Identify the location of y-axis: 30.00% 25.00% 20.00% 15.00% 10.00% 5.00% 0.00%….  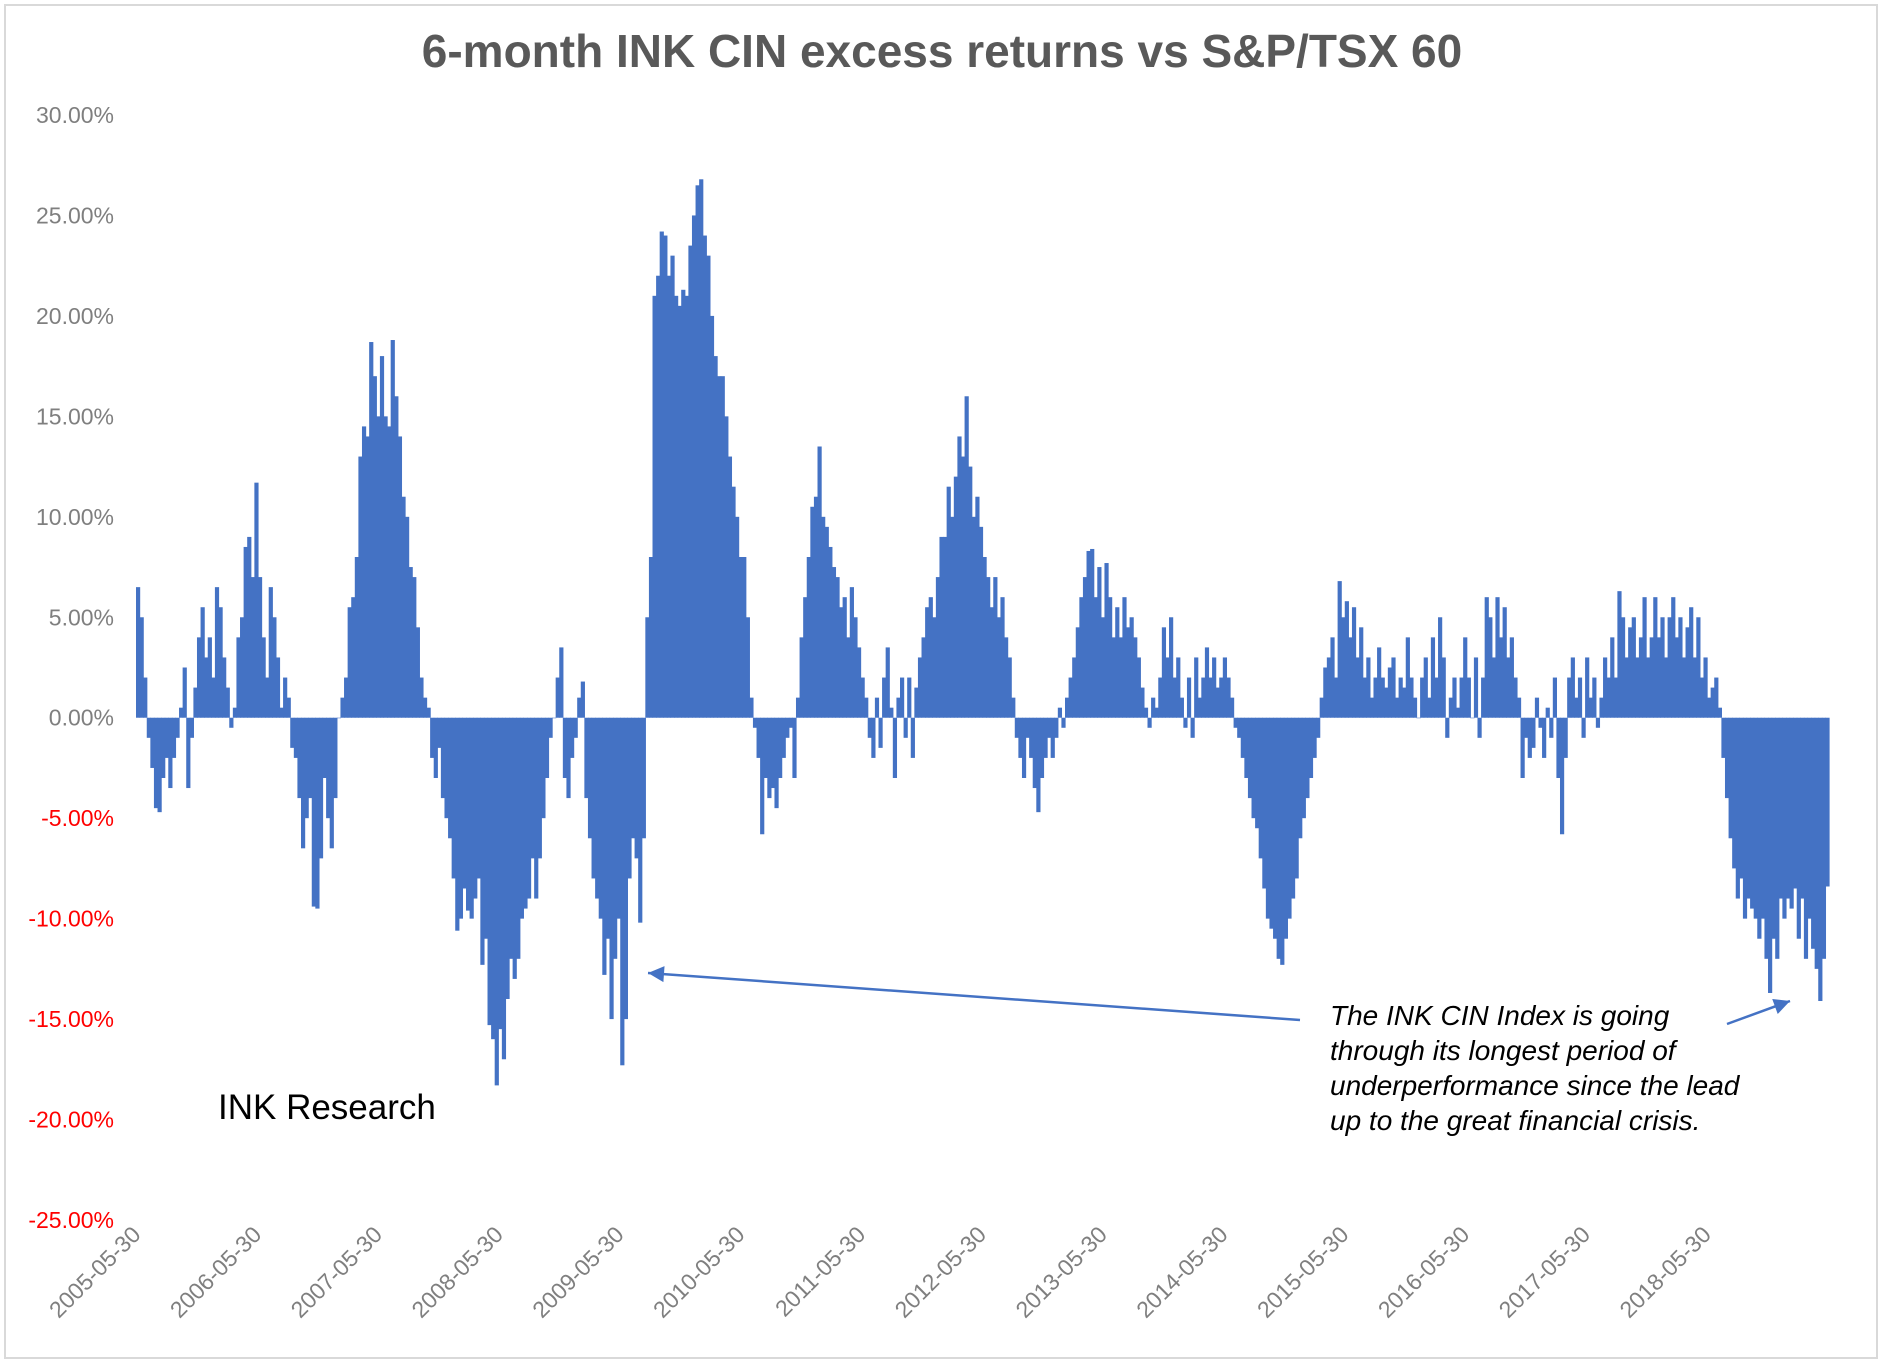
(71, 667).